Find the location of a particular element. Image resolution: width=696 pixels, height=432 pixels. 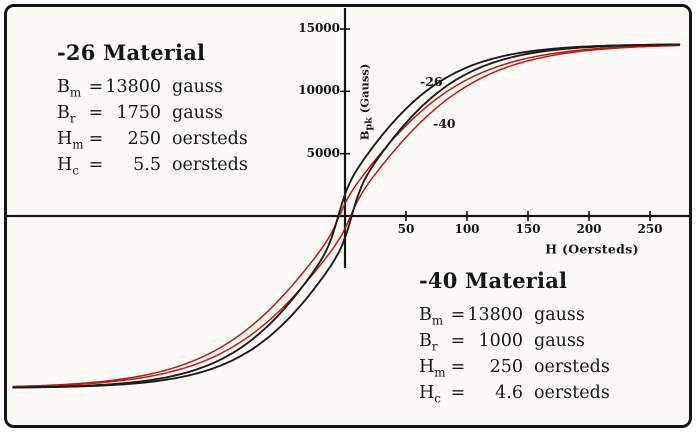

y-tick-label: 10000 is located at coordinates (319, 90).